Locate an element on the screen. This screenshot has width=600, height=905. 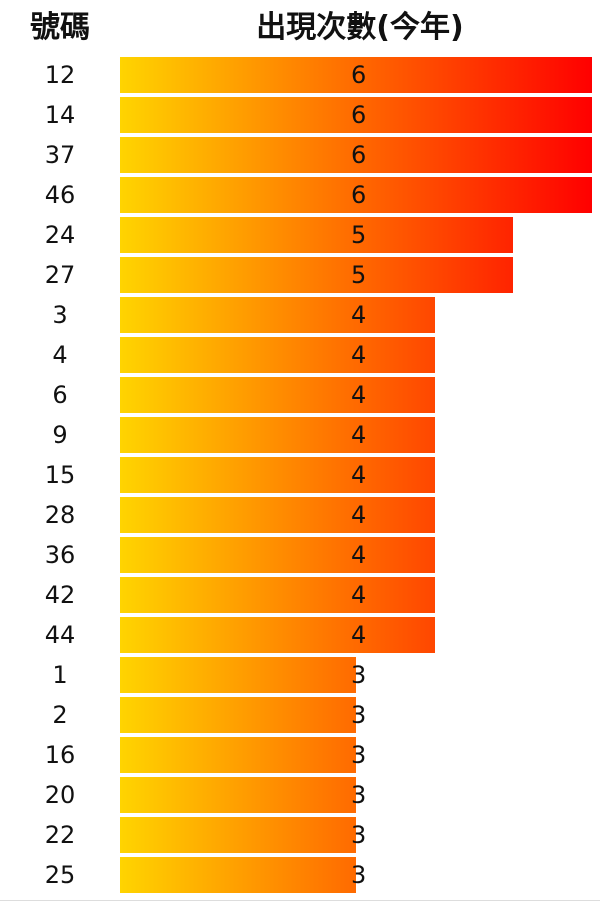
number-label: 27 is located at coordinates (60, 275).